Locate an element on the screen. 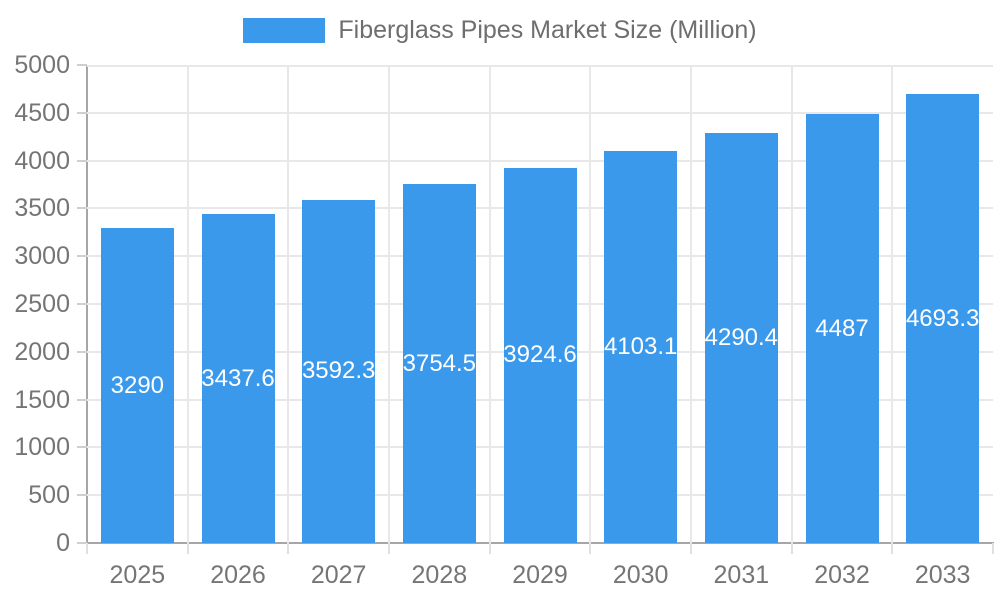 The height and width of the screenshot is (600, 1000). bar-value-label: 3754.5 is located at coordinates (439, 363).